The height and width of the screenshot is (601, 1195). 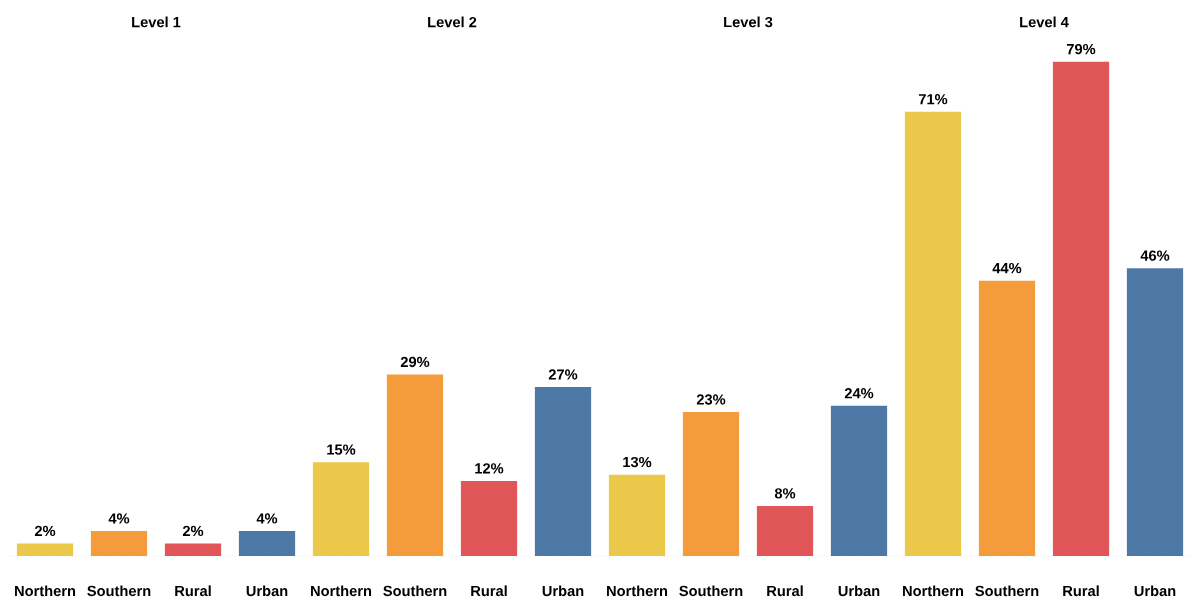 What do you see at coordinates (156, 22) in the screenshot?
I see `x-tick-label: Level 1` at bounding box center [156, 22].